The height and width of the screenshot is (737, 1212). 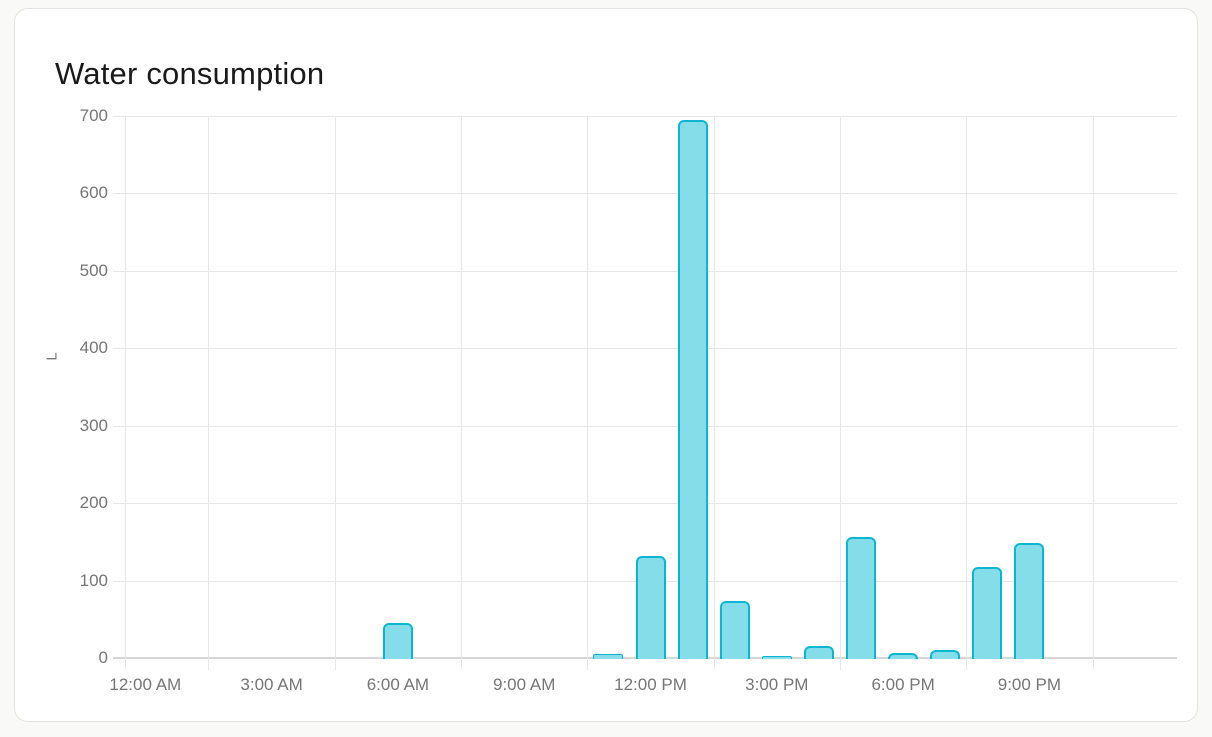 What do you see at coordinates (398, 684) in the screenshot?
I see `x-tick-label: 6:00 AM` at bounding box center [398, 684].